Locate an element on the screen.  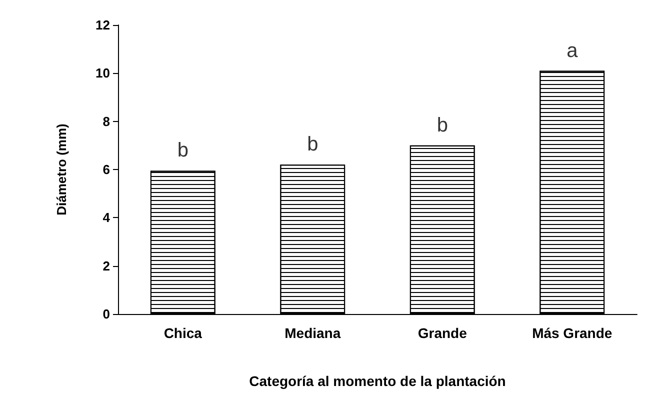
y-tick-label: 6 is located at coordinates (106, 169).